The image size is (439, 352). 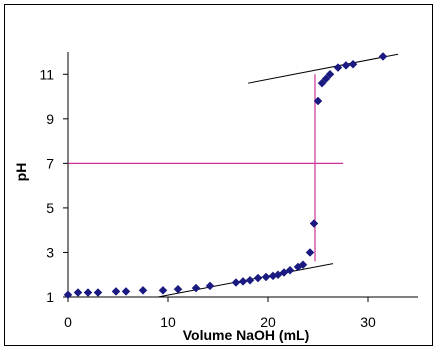 What do you see at coordinates (46, 185) in the screenshot?
I see `y-tick-labels: 1 3 5 7 9 11` at bounding box center [46, 185].